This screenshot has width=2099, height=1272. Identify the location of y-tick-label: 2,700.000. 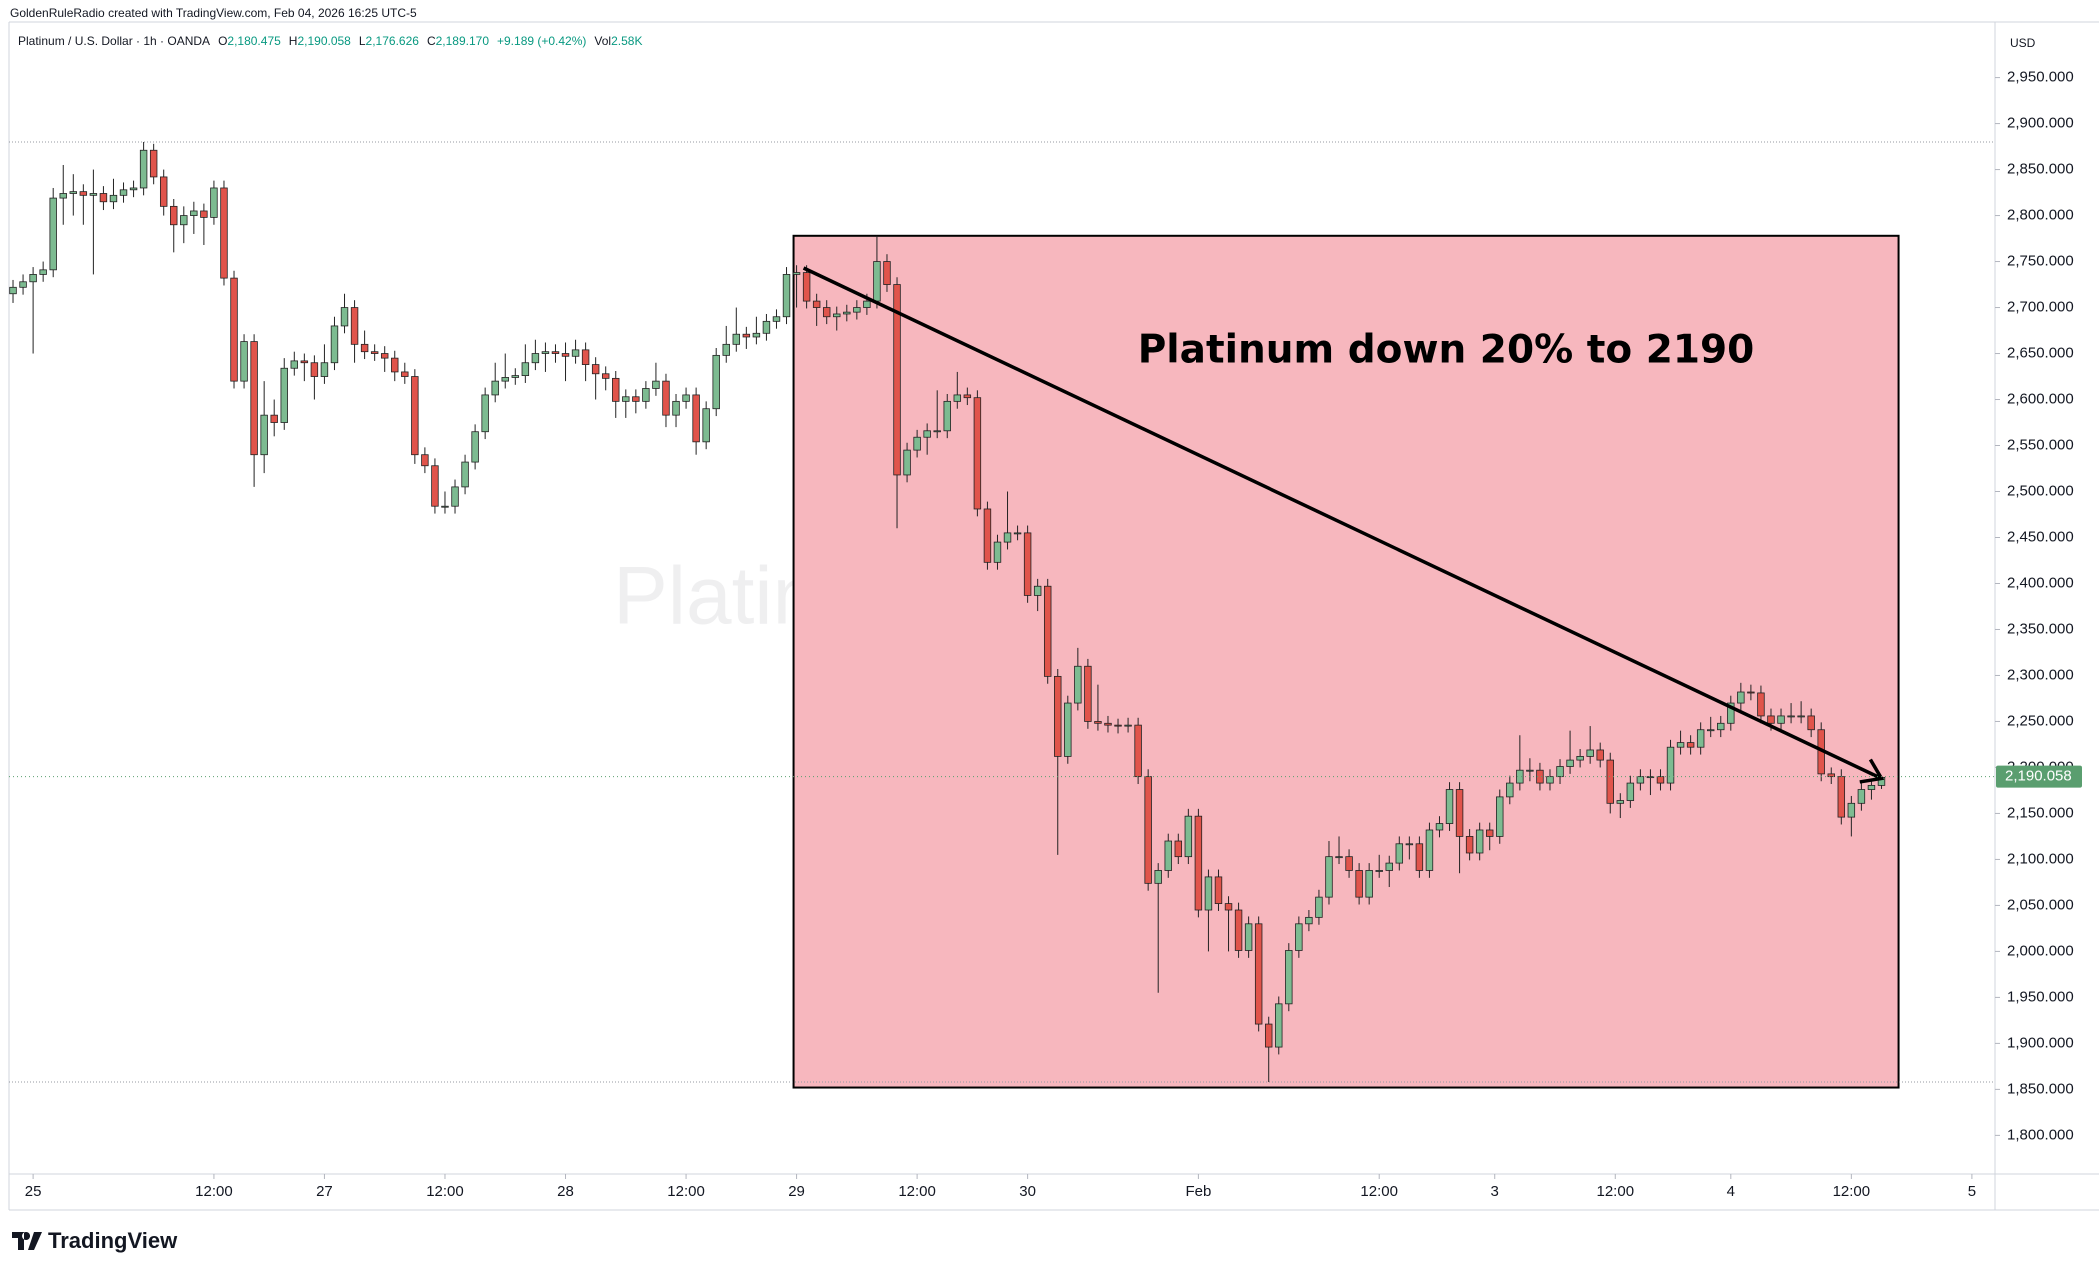
(2040, 307).